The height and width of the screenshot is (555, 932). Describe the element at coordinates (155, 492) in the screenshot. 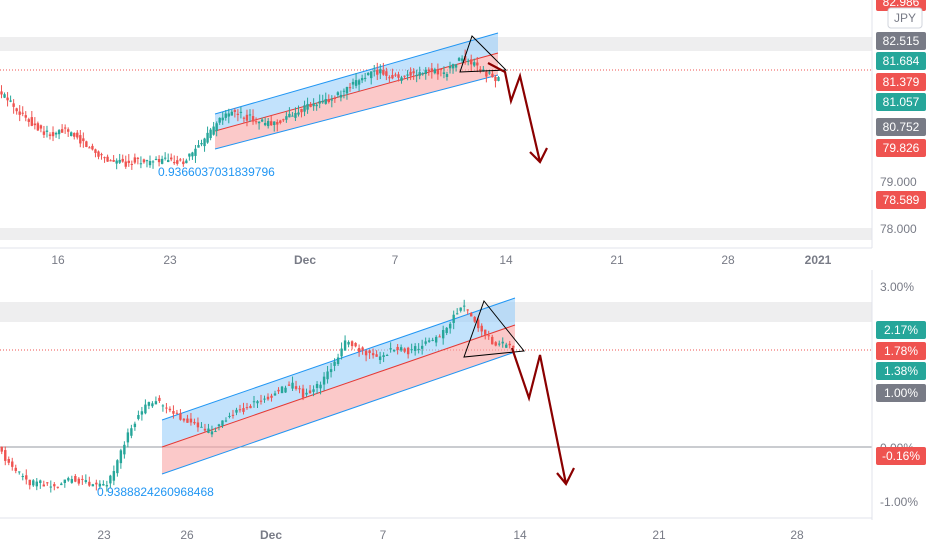

I see `bottom-annotation-label: 0.9388824260968468` at that location.